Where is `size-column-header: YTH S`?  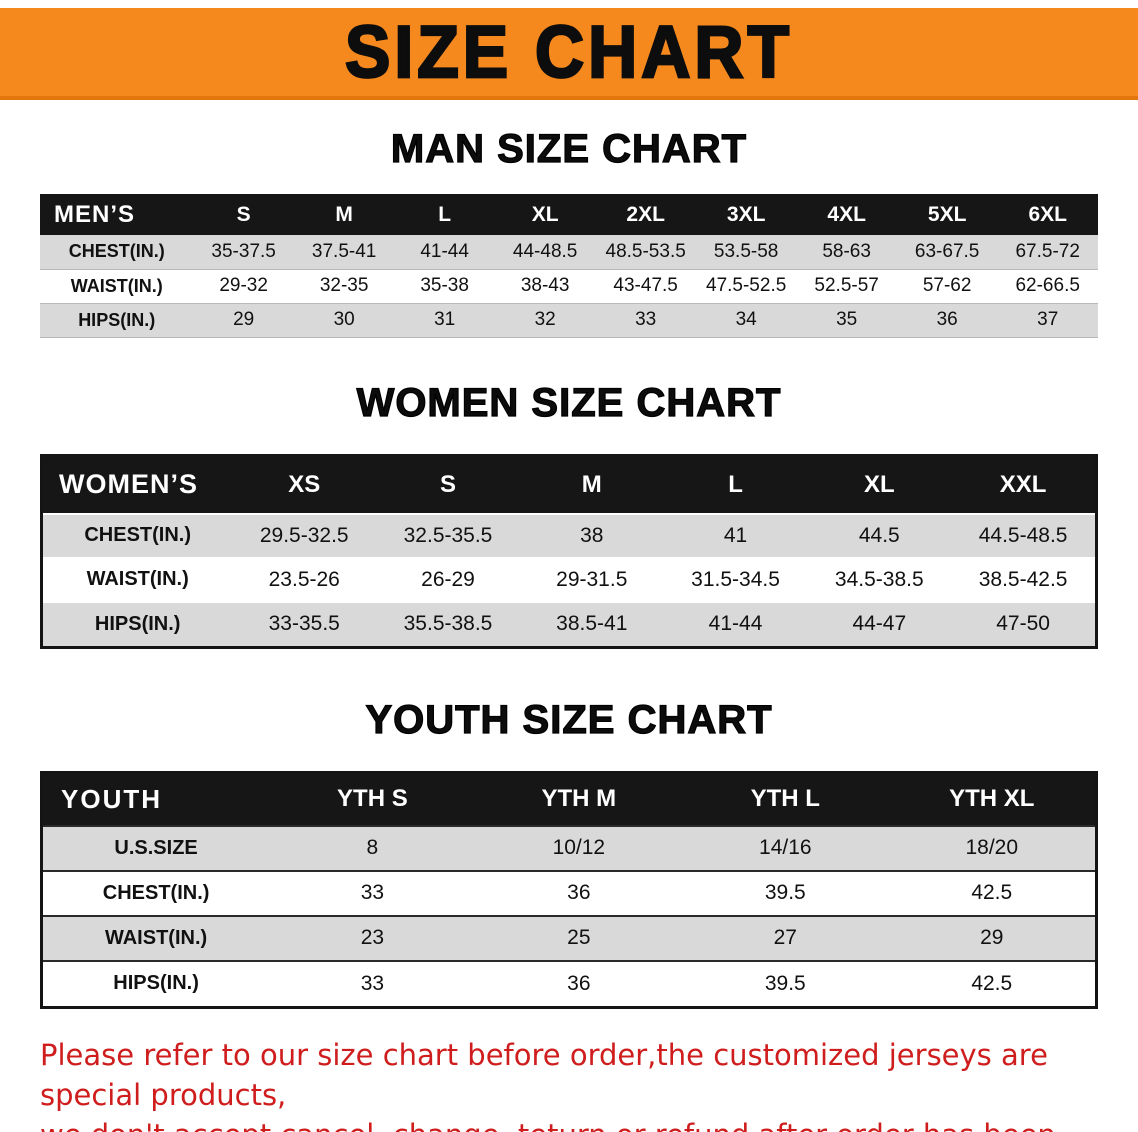
size-column-header: YTH S is located at coordinates (372, 799).